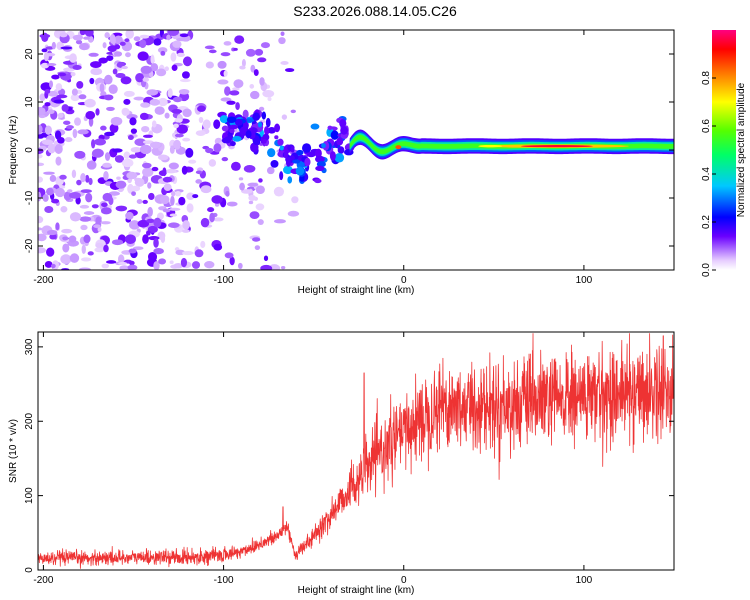 The image size is (750, 600). What do you see at coordinates (29, 420) in the screenshot?
I see `snr-y-tick-label: 200` at bounding box center [29, 420].